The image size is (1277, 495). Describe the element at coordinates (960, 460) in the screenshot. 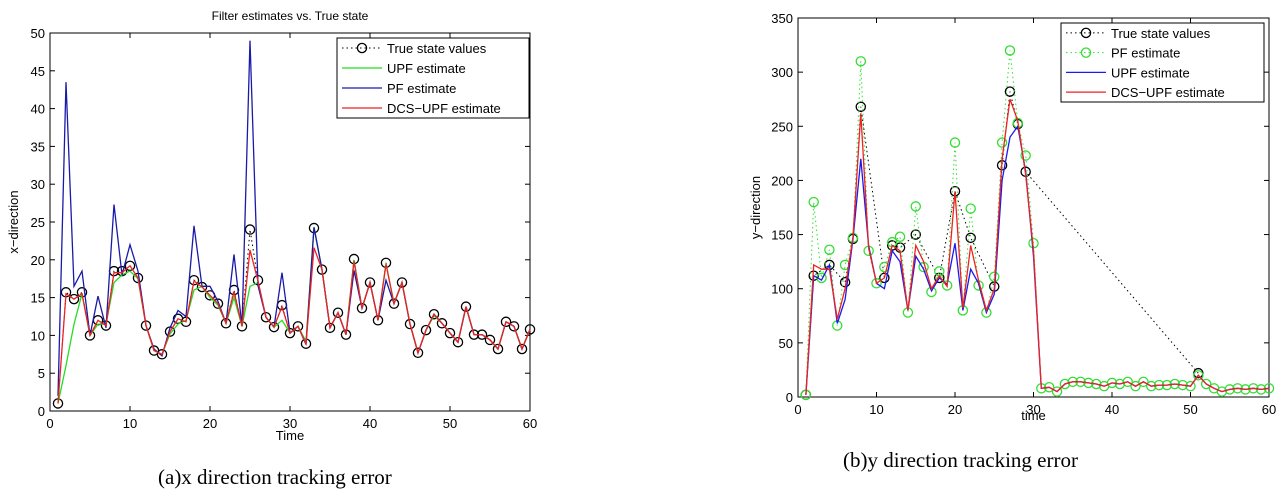

I see `caption-right: (b)y direction tracking error` at that location.